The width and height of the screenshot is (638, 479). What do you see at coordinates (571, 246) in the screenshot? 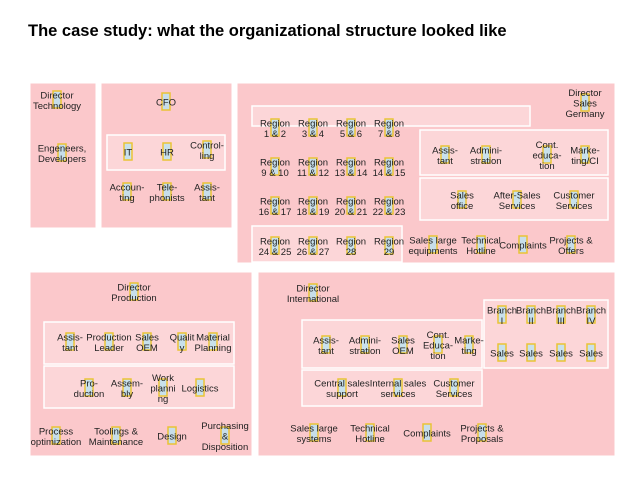
I see `org-node: Projects & Offers` at bounding box center [571, 246].